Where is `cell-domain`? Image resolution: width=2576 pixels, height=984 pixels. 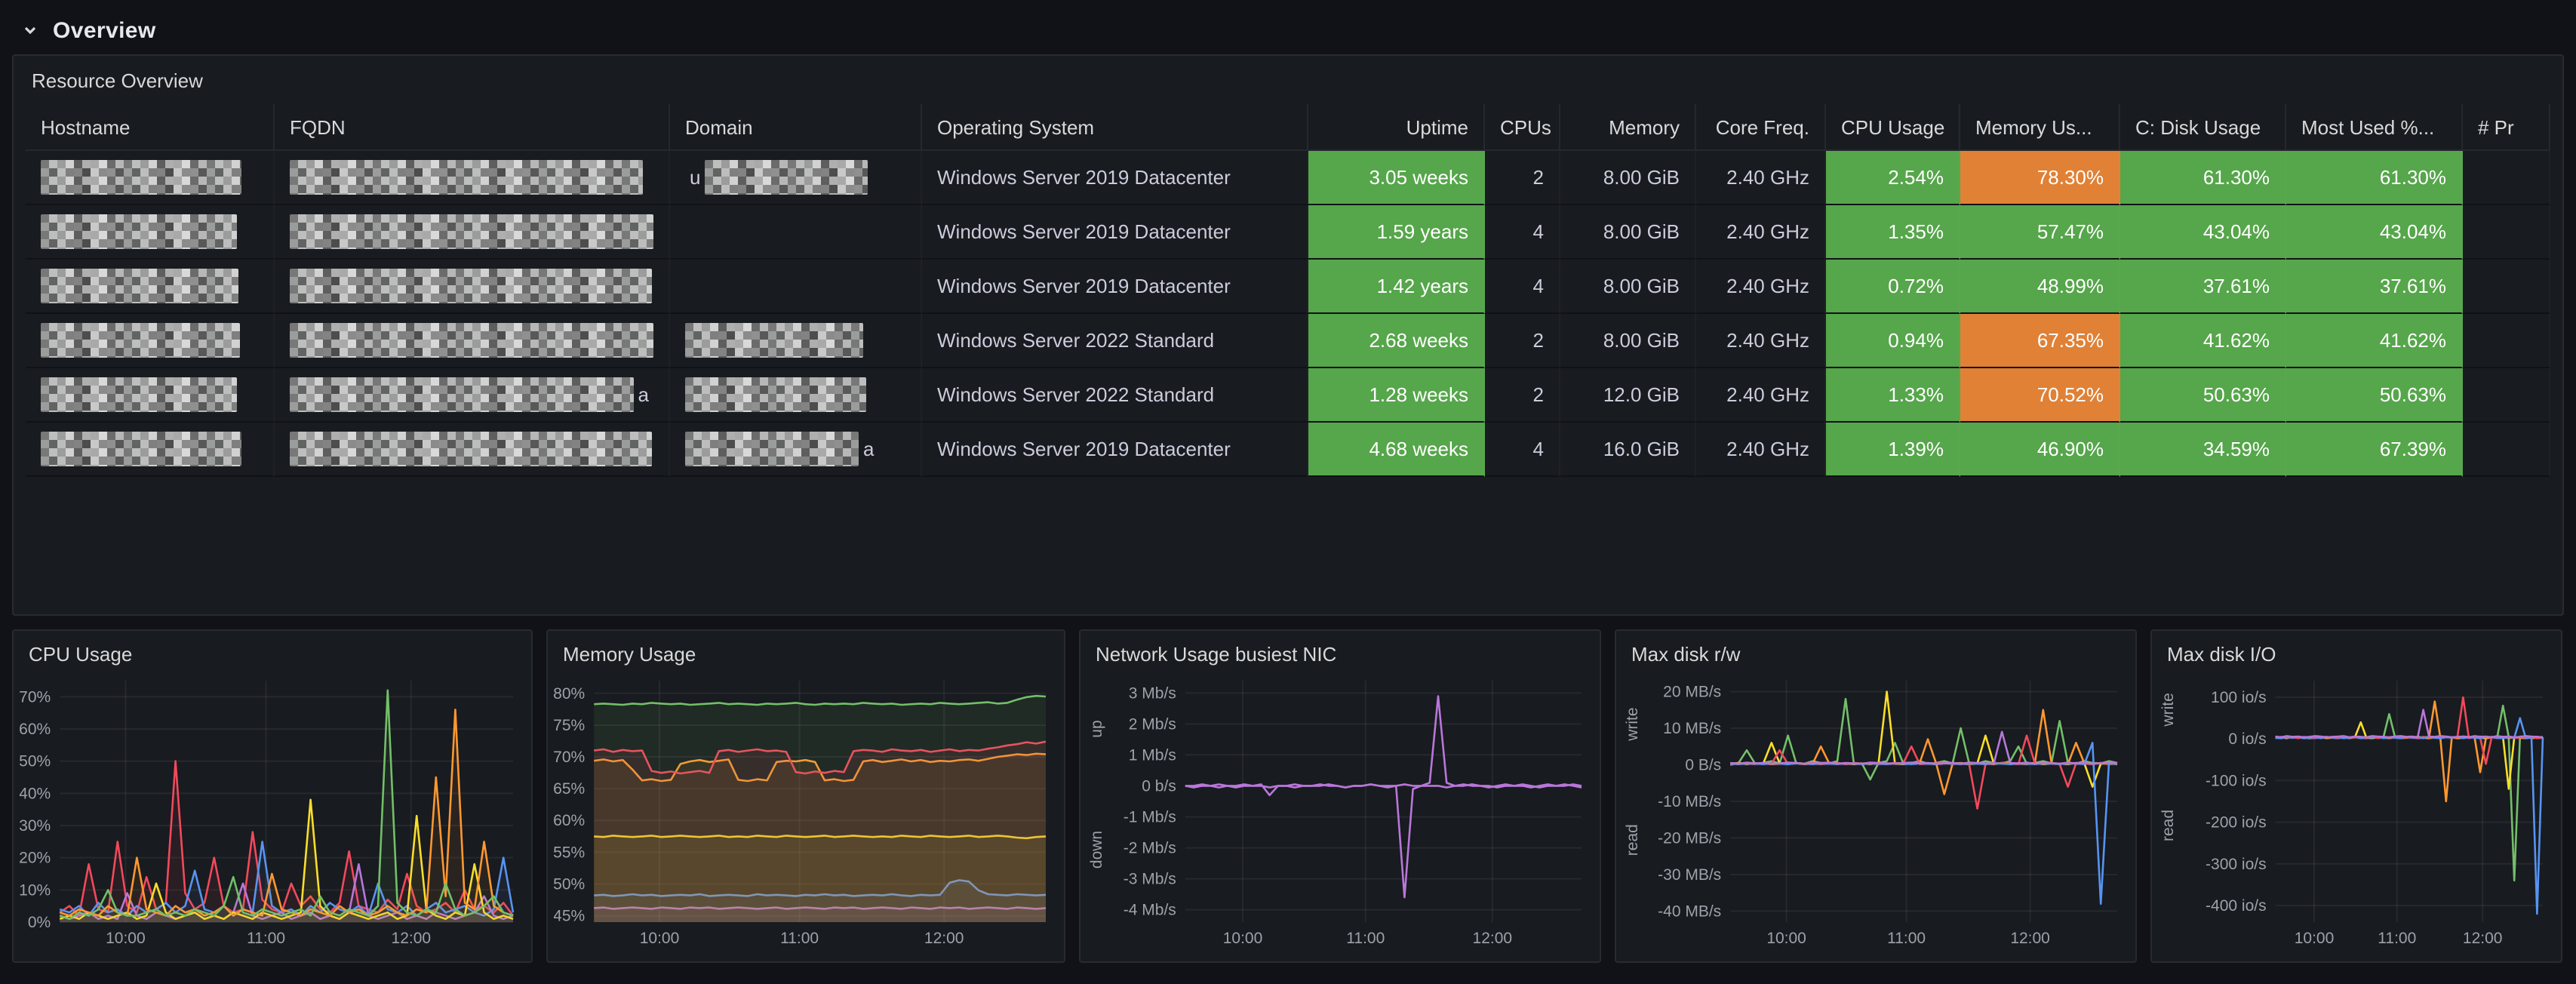
cell-domain is located at coordinates (796, 287).